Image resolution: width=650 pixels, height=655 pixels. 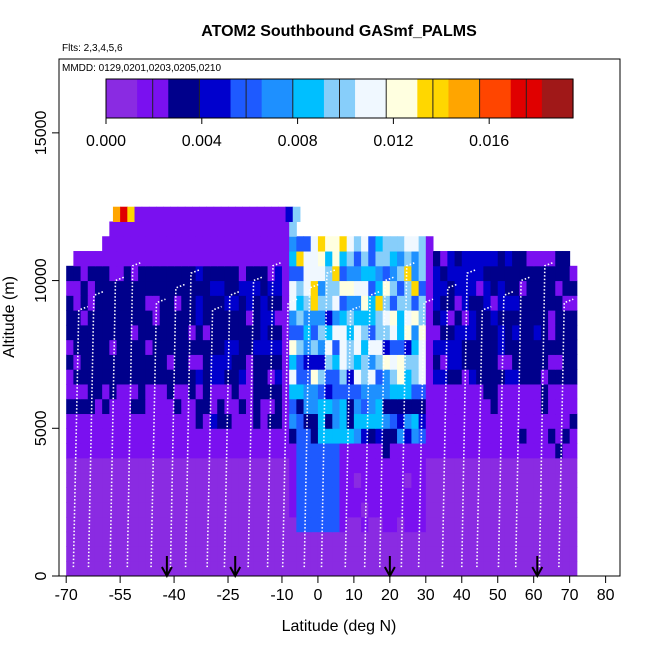 I want to click on colorbar-segment, so click(x=184, y=98).